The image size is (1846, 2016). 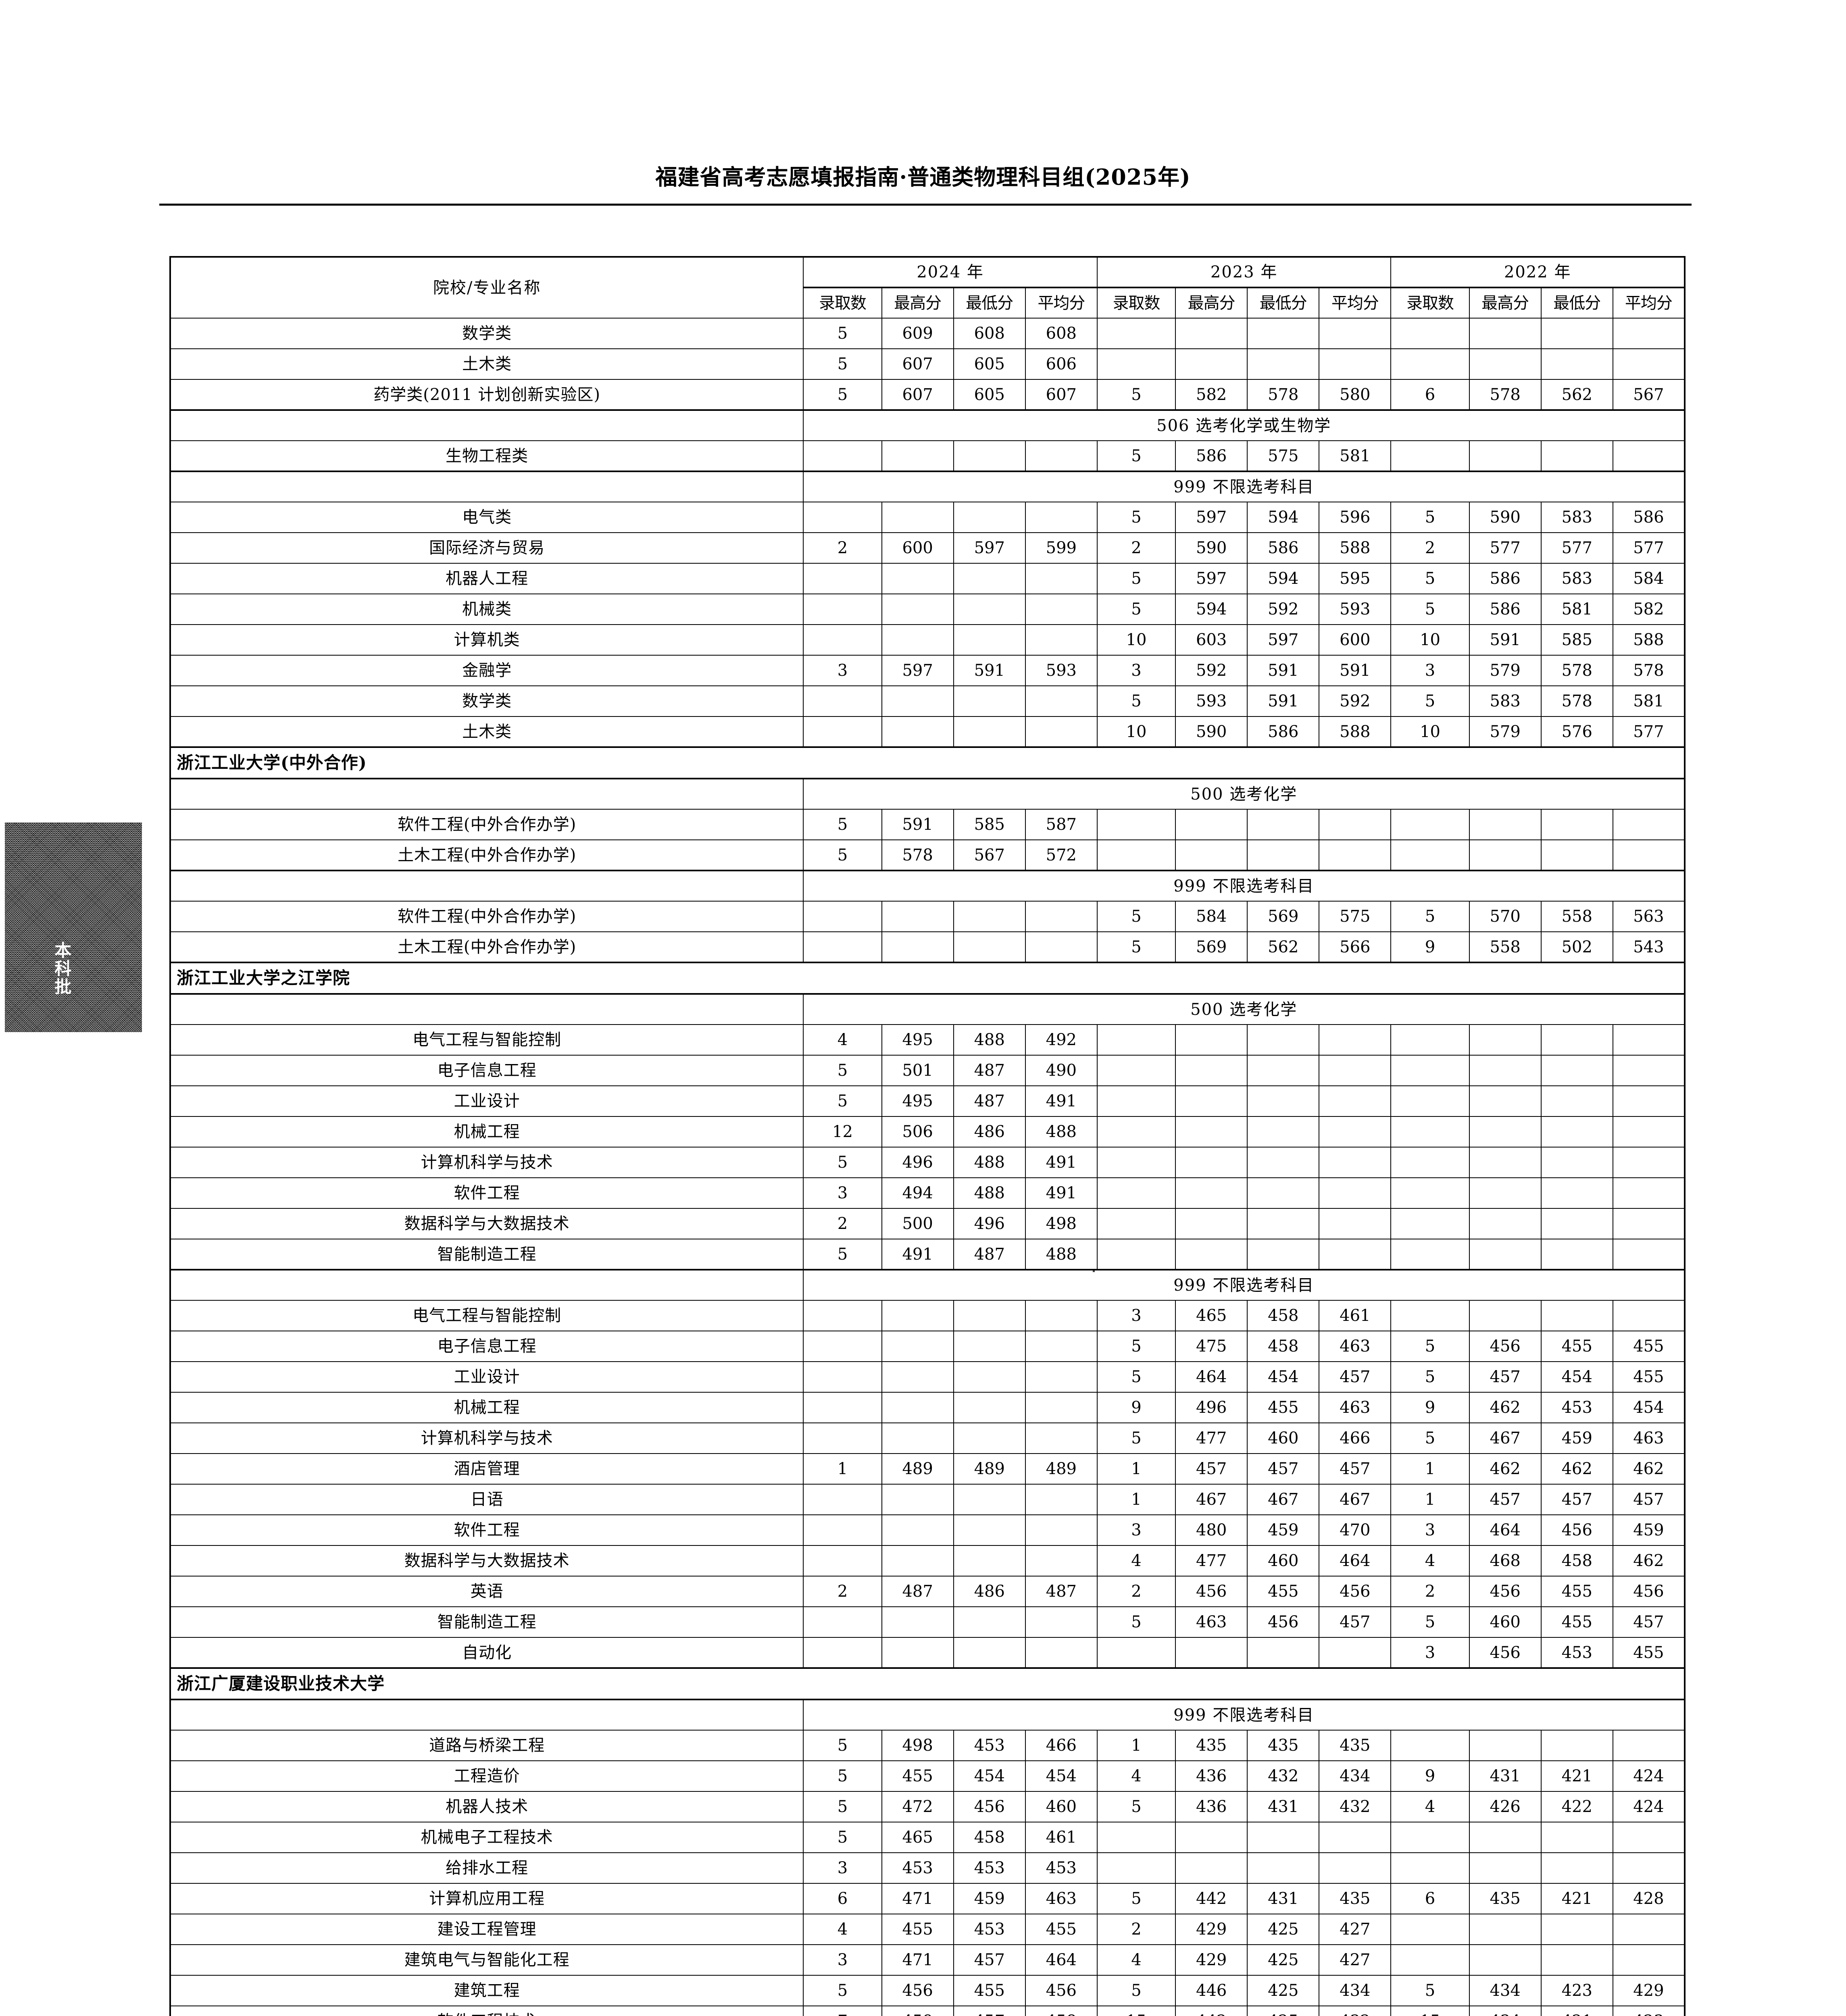 I want to click on cell-2023-avg: 596, so click(x=1355, y=517).